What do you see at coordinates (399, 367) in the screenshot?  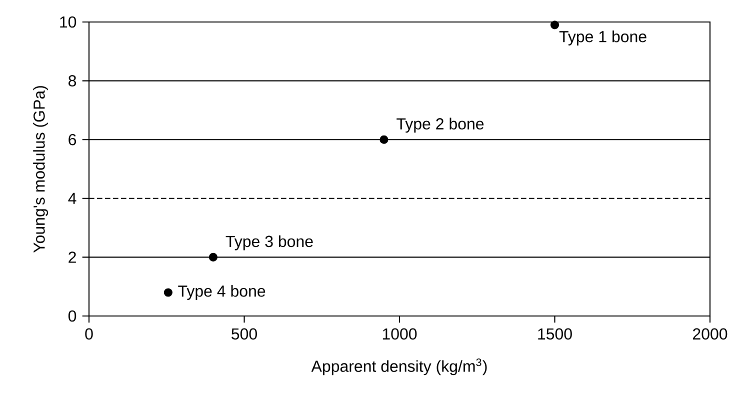 I see `x-axis-title: Apparent density (kg/m$^{3}$)` at bounding box center [399, 367].